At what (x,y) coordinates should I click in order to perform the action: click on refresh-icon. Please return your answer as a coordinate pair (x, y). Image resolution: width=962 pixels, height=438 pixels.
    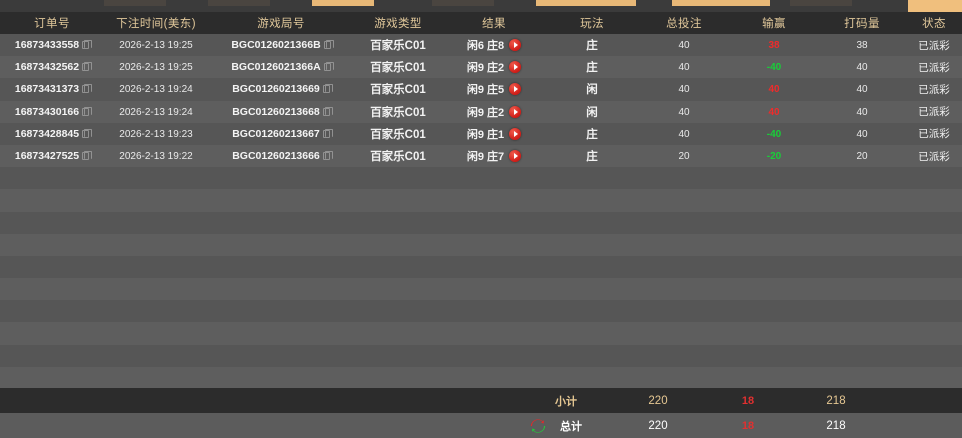
    Looking at the image, I should click on (538, 425).